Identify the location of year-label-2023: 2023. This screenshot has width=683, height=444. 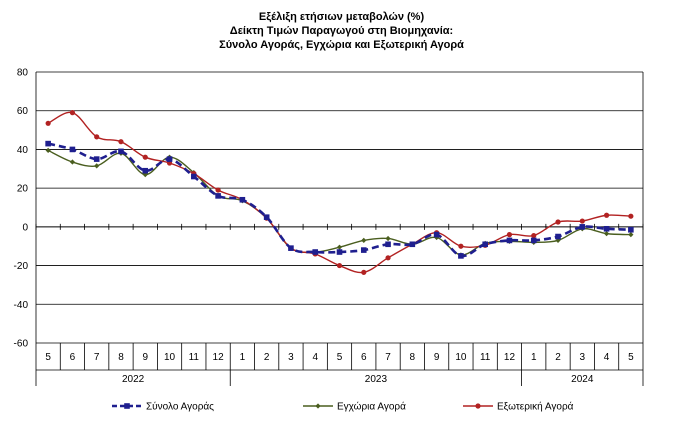
(376, 379).